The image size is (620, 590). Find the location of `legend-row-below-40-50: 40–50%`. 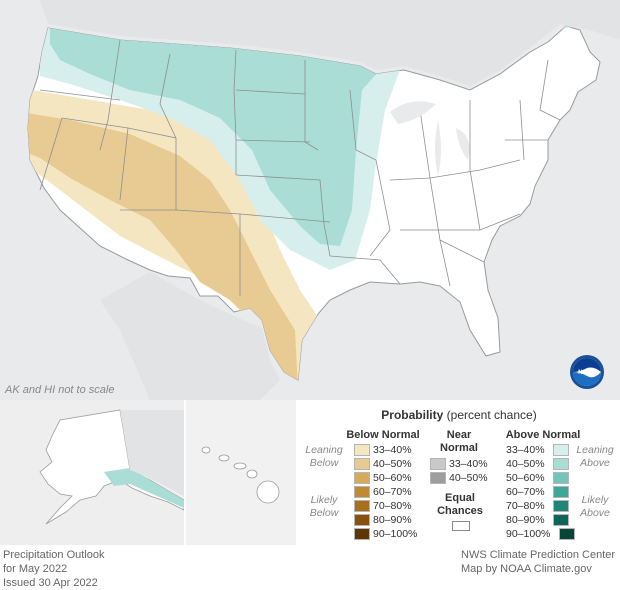

legend-row-below-40-50: 40–50% is located at coordinates (383, 464).